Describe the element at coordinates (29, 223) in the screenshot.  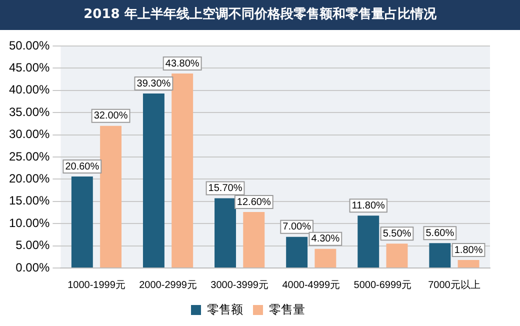
I see `y-tick-label: 10.00%` at that location.